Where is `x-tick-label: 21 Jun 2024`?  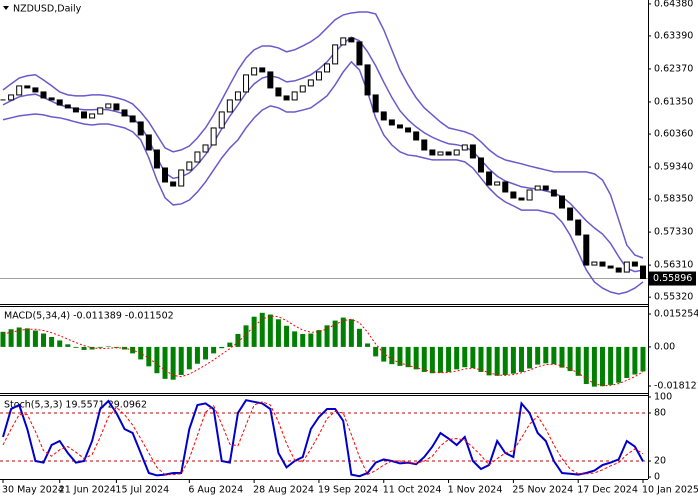 x-tick-label: 21 Jun 2024 is located at coordinates (87, 490).